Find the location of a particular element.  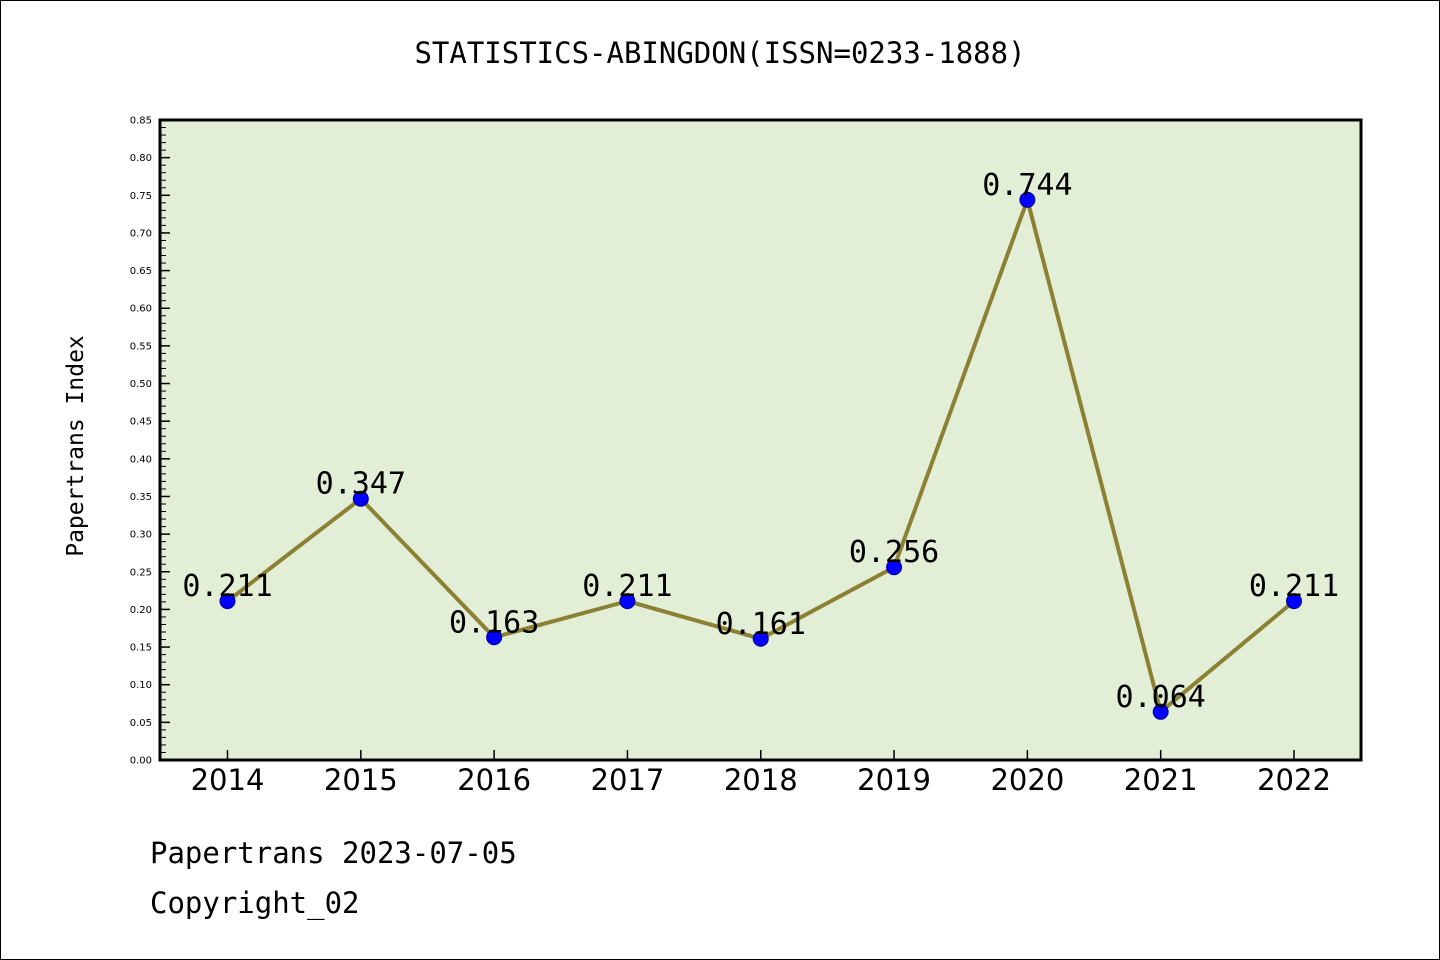

x-tick-label: 2015 is located at coordinates (361, 780).